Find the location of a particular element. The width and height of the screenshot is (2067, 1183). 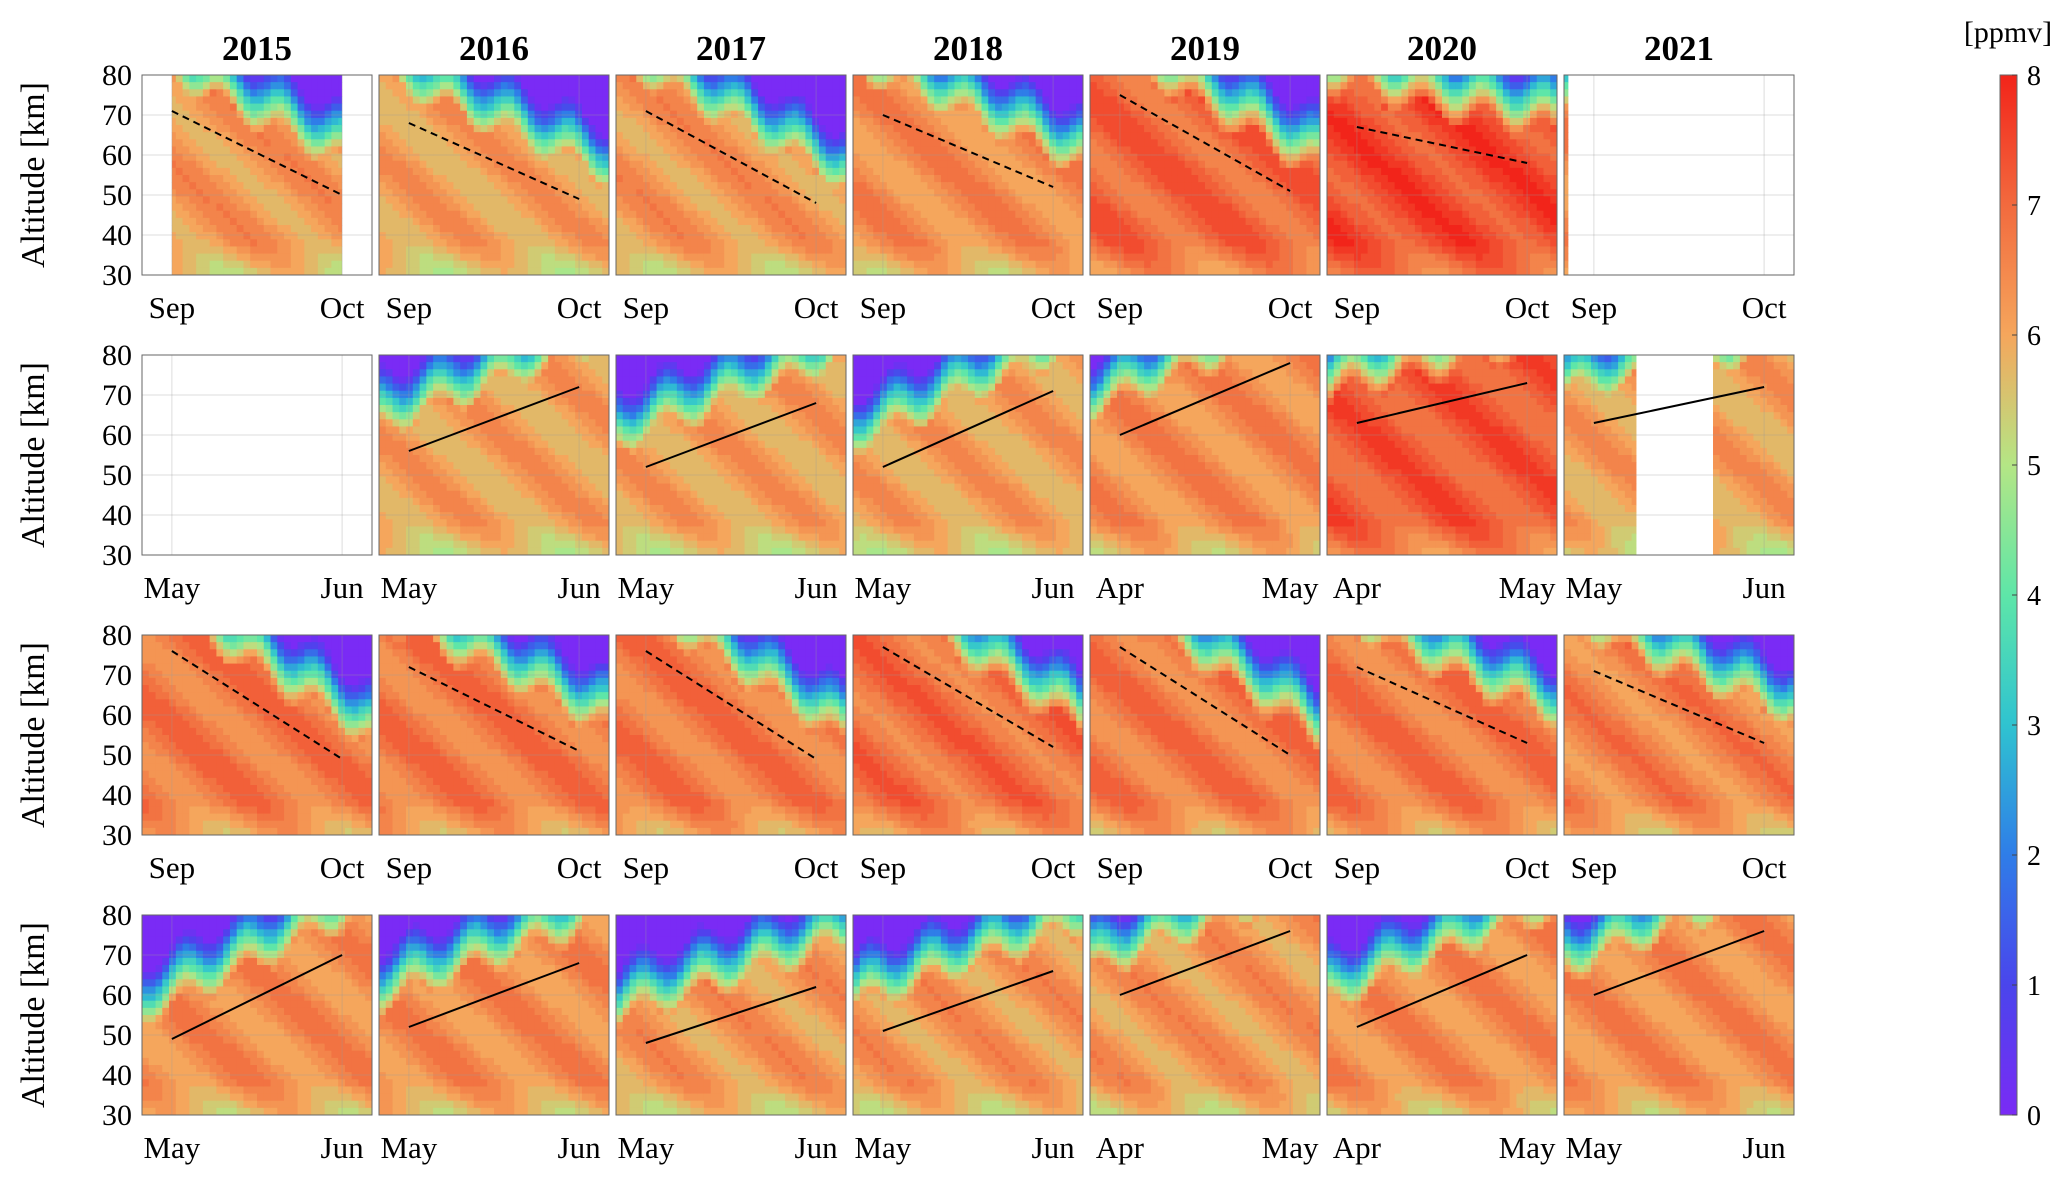

panel-2016-row-3: Sep Oct is located at coordinates (494, 760).